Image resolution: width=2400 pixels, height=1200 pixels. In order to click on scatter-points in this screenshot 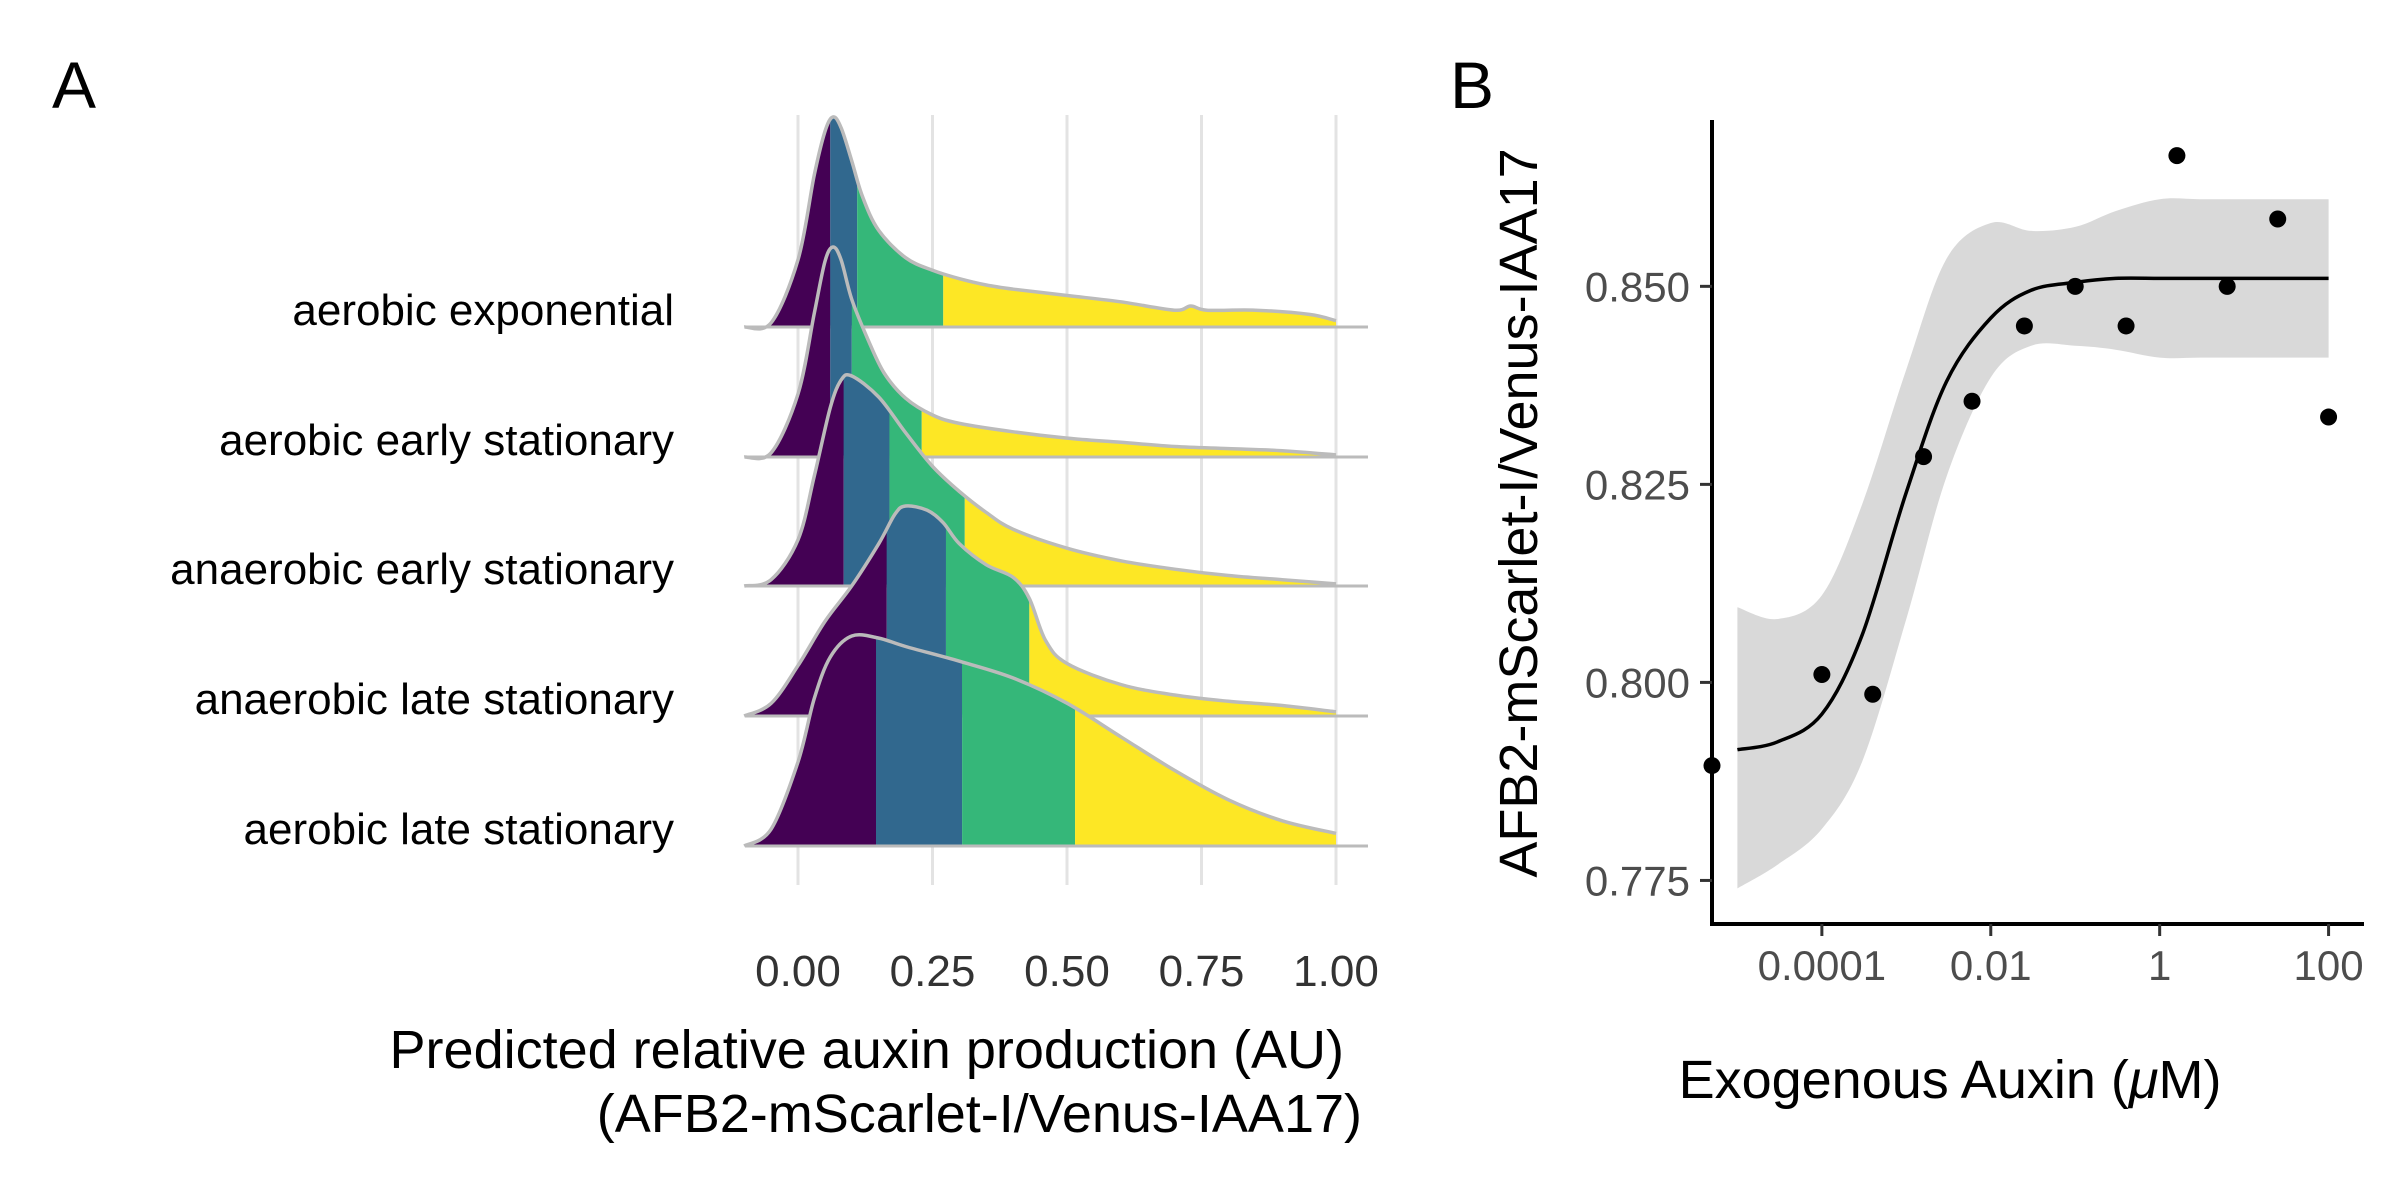, I will do `click(2020, 461)`.